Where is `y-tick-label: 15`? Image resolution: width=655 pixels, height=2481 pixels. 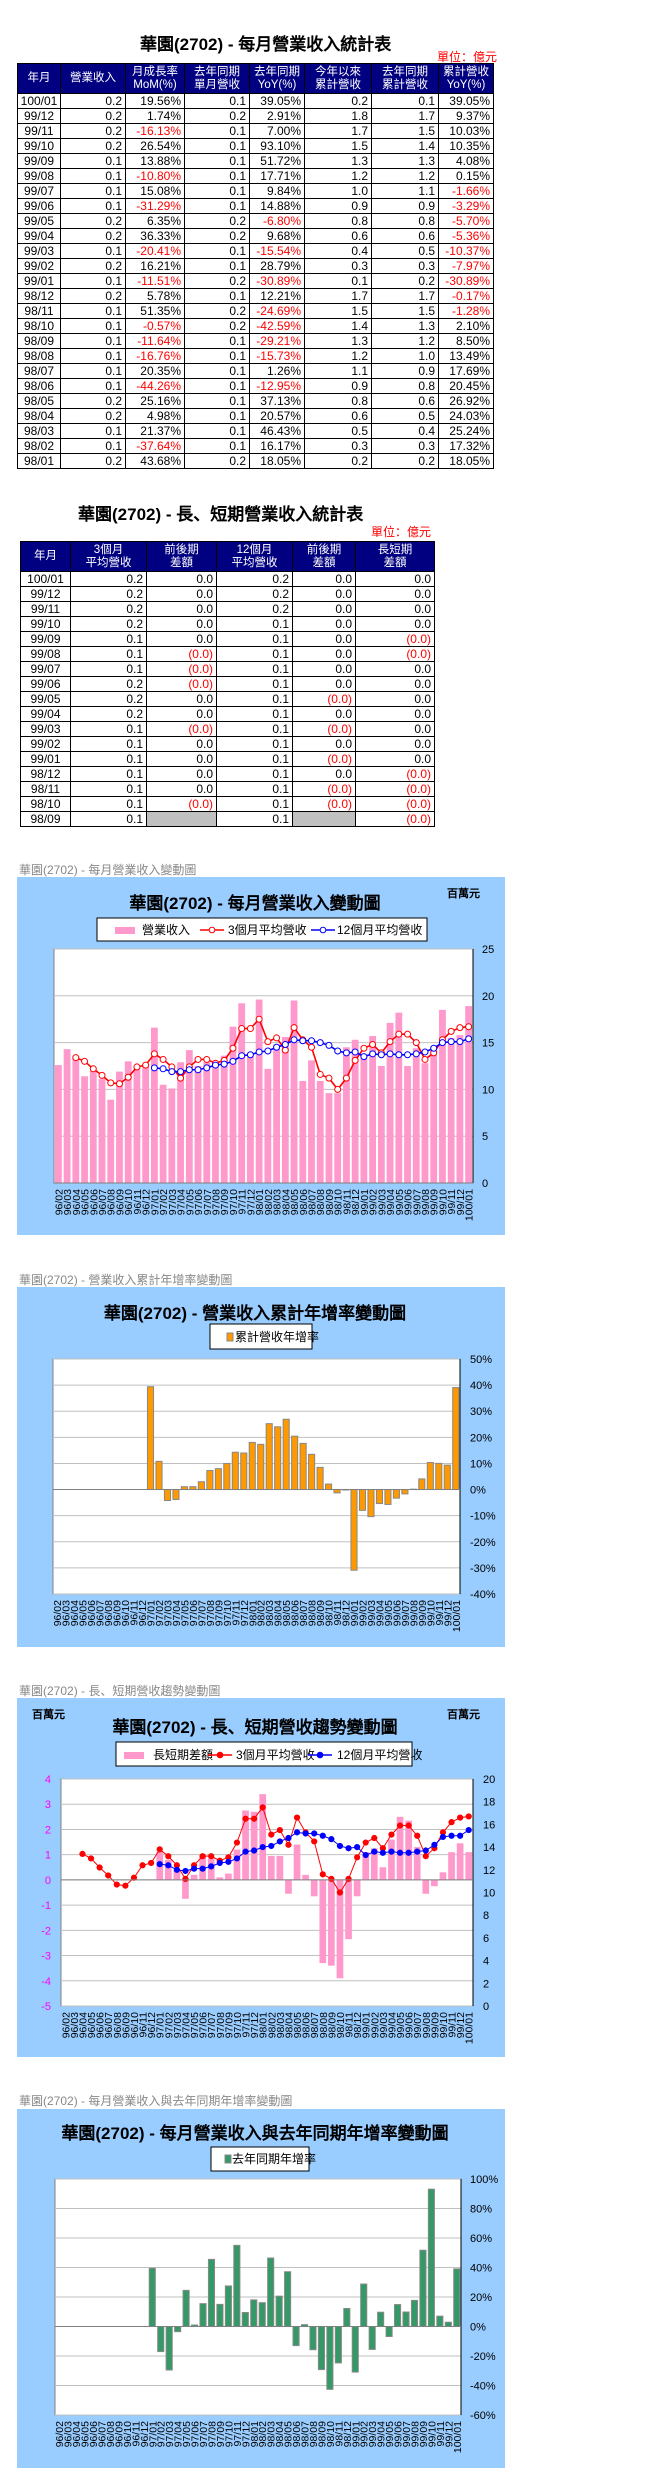
y-tick-label: 15 is located at coordinates (488, 1044).